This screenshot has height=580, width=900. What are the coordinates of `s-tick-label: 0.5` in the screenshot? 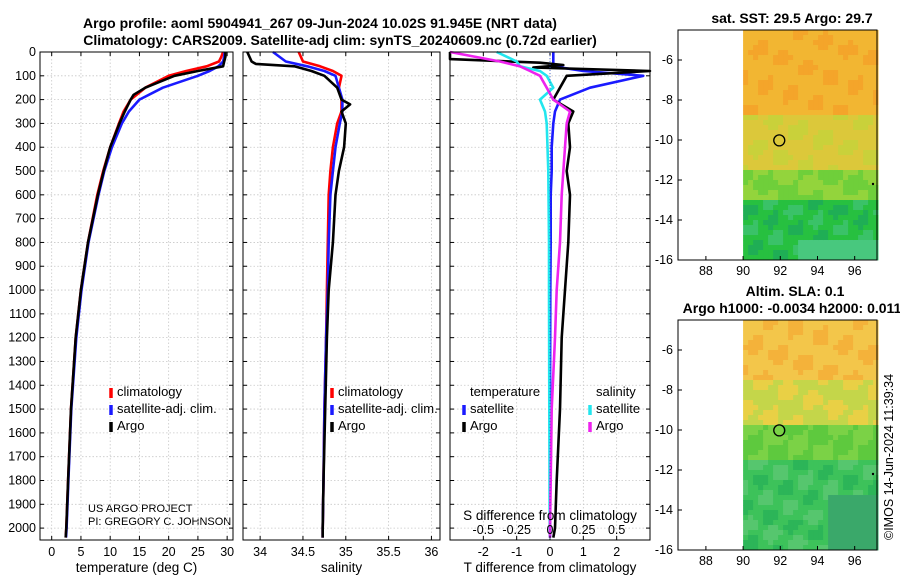 It's located at (616, 530).